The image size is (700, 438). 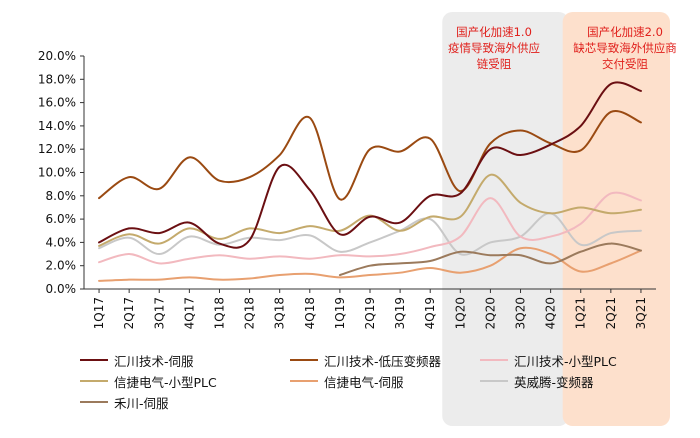 I want to click on legend-item: 信捷电气-伺服, so click(x=347, y=381).